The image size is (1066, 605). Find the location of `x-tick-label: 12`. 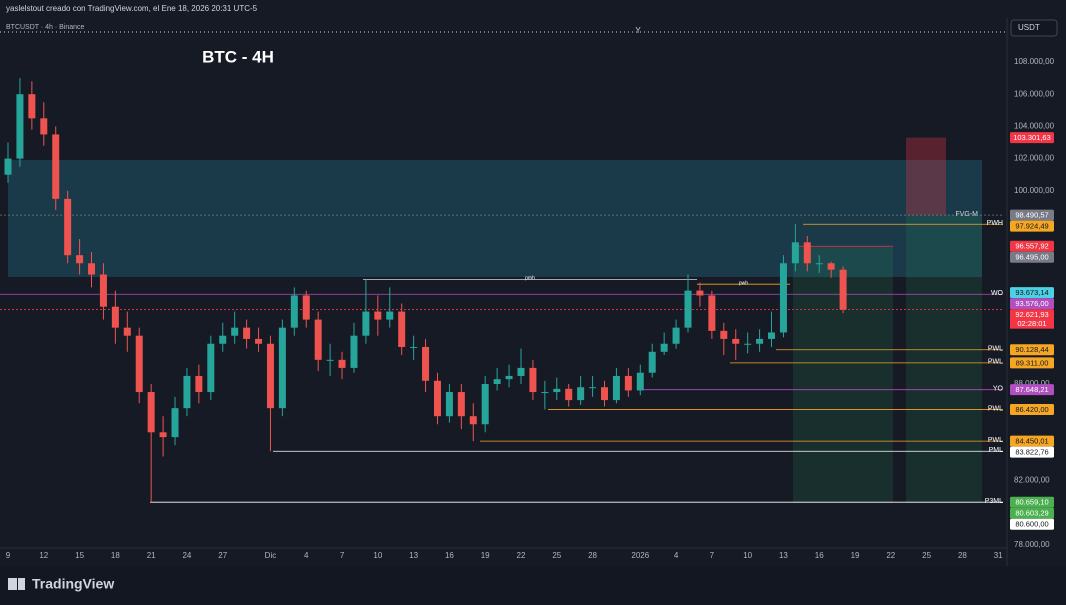

x-tick-label: 12 is located at coordinates (43, 555).